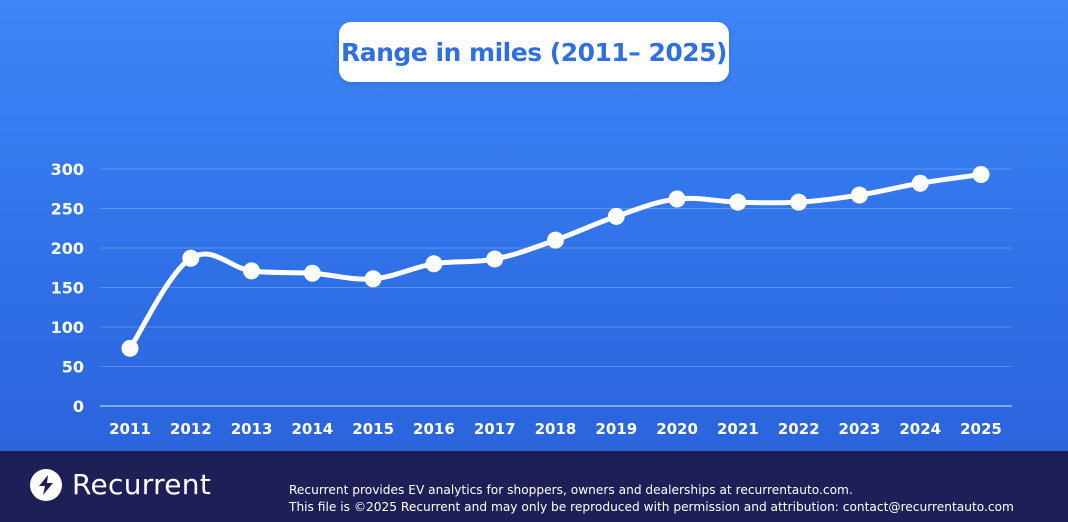 This screenshot has height=522, width=1068. Describe the element at coordinates (78, 406) in the screenshot. I see `y-tick-label: 0` at that location.